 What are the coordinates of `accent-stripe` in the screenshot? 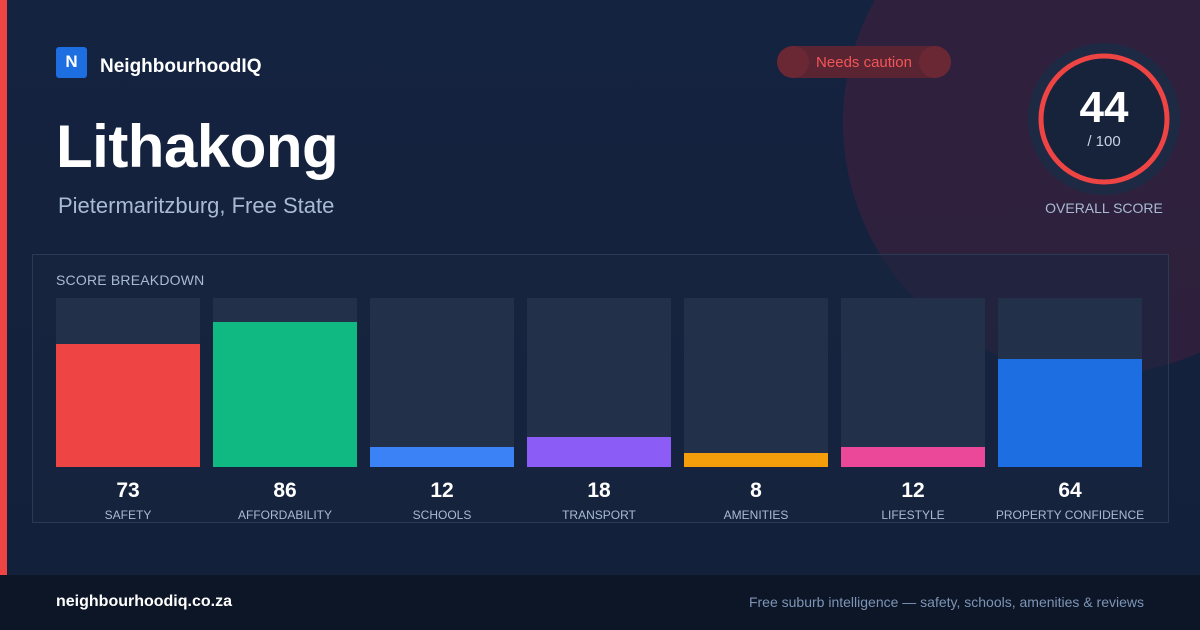 It's located at (3, 287).